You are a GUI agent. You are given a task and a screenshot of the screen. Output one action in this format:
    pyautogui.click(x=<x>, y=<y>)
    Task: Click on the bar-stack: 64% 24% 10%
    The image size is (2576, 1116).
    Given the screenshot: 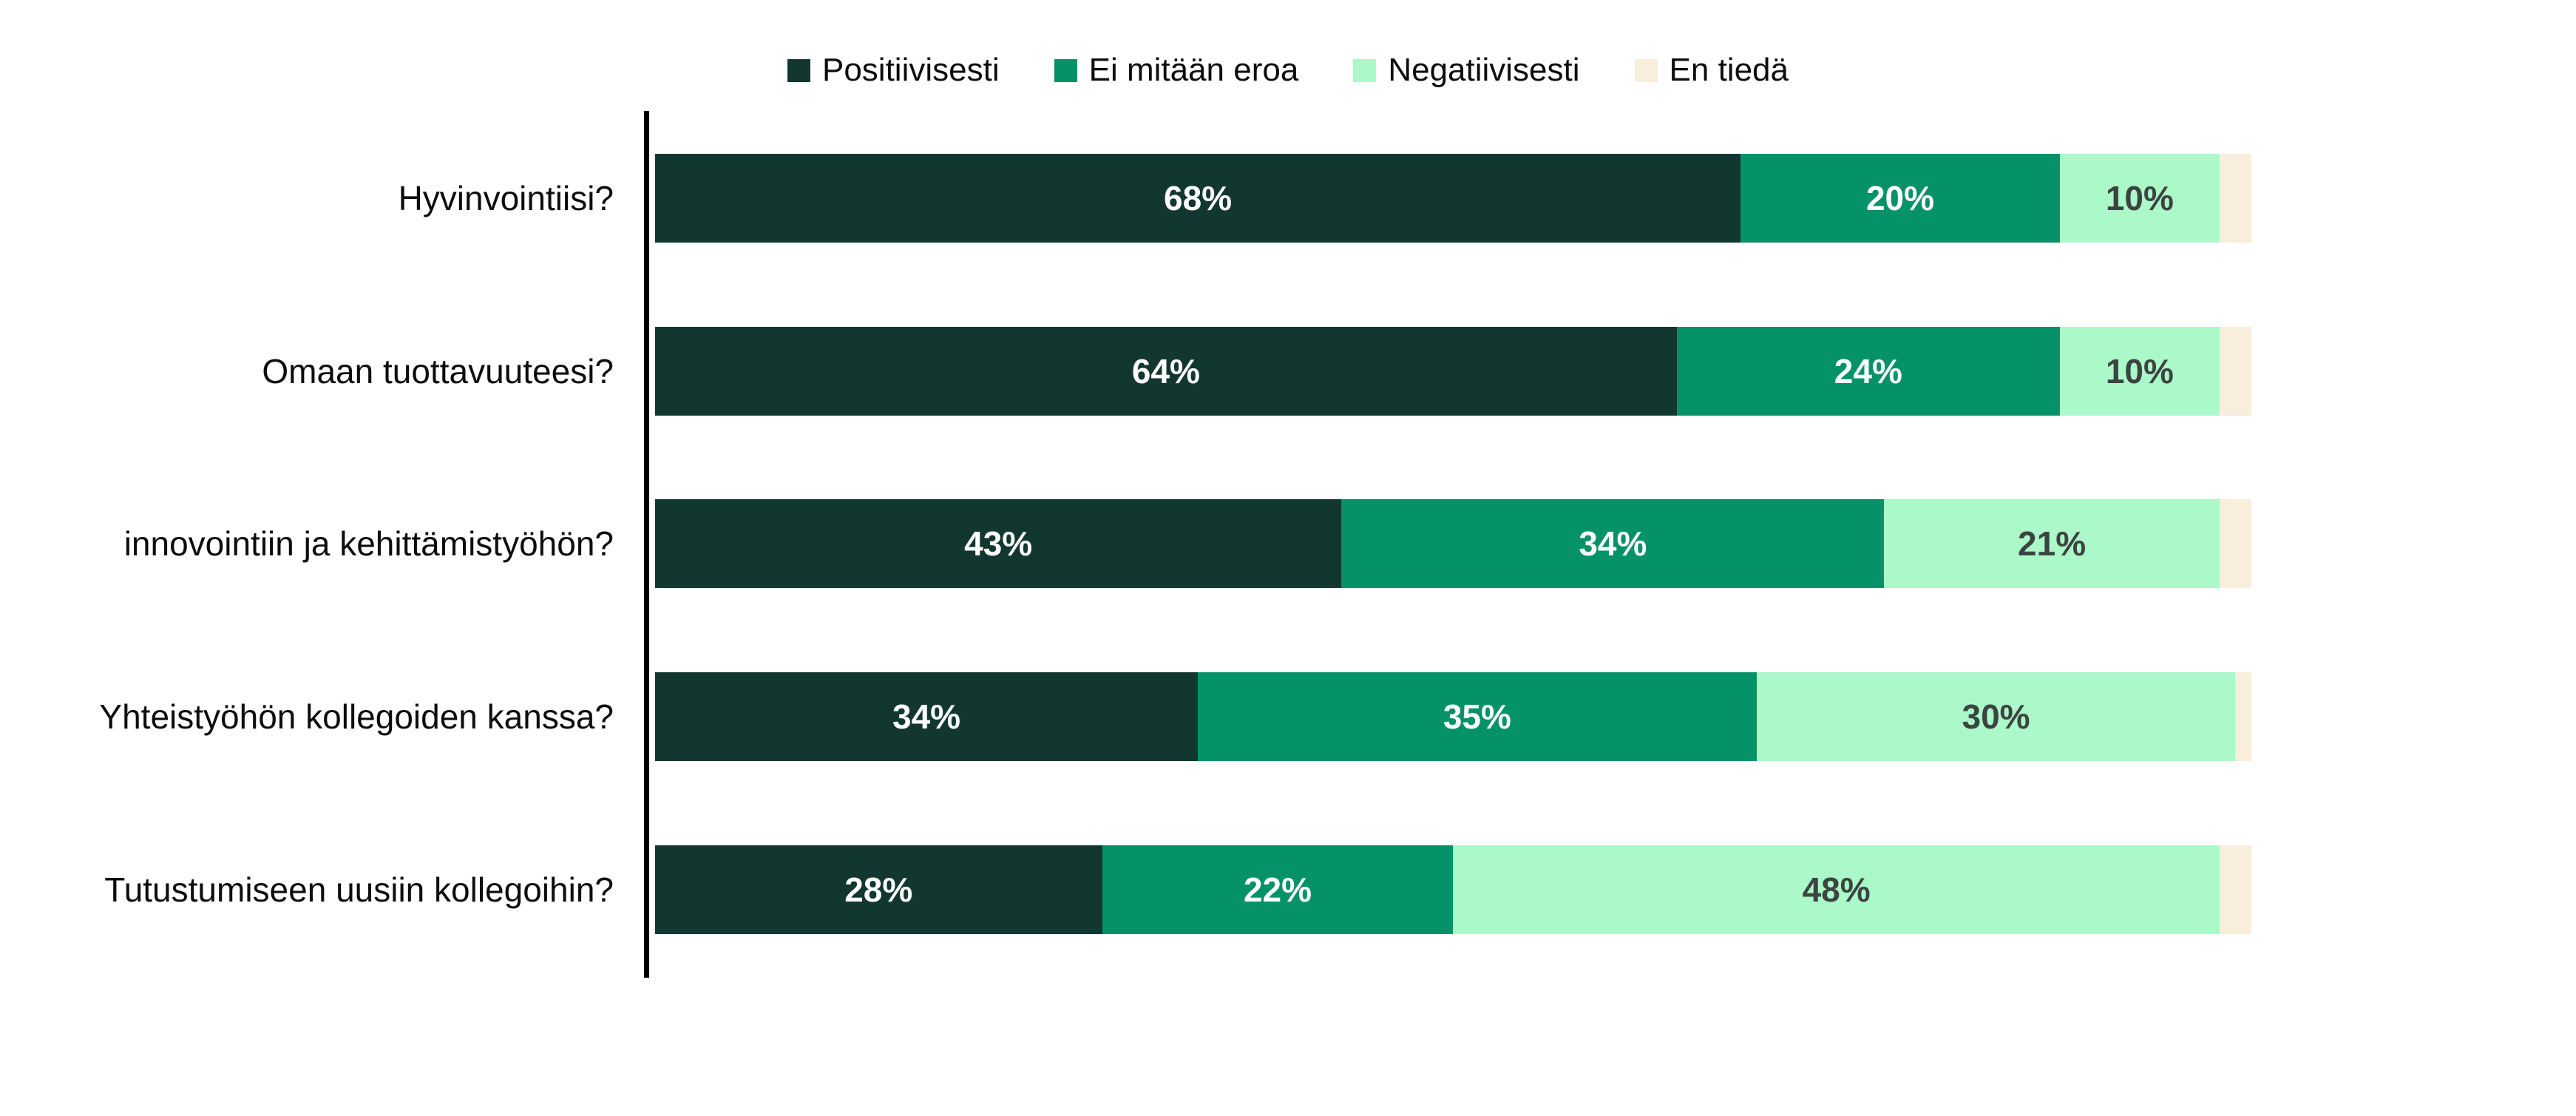 What is the action you would take?
    pyautogui.click(x=1453, y=371)
    